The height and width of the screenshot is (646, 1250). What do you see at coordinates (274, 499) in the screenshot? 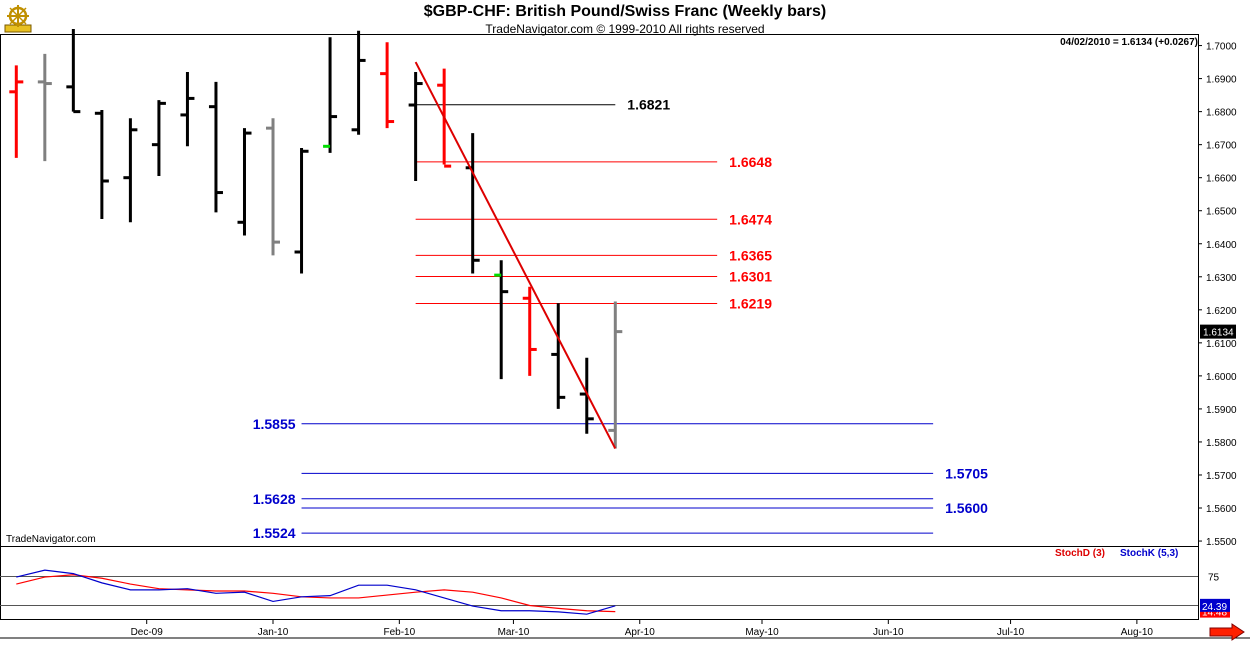
I see `level-label: 1.5628` at bounding box center [274, 499].